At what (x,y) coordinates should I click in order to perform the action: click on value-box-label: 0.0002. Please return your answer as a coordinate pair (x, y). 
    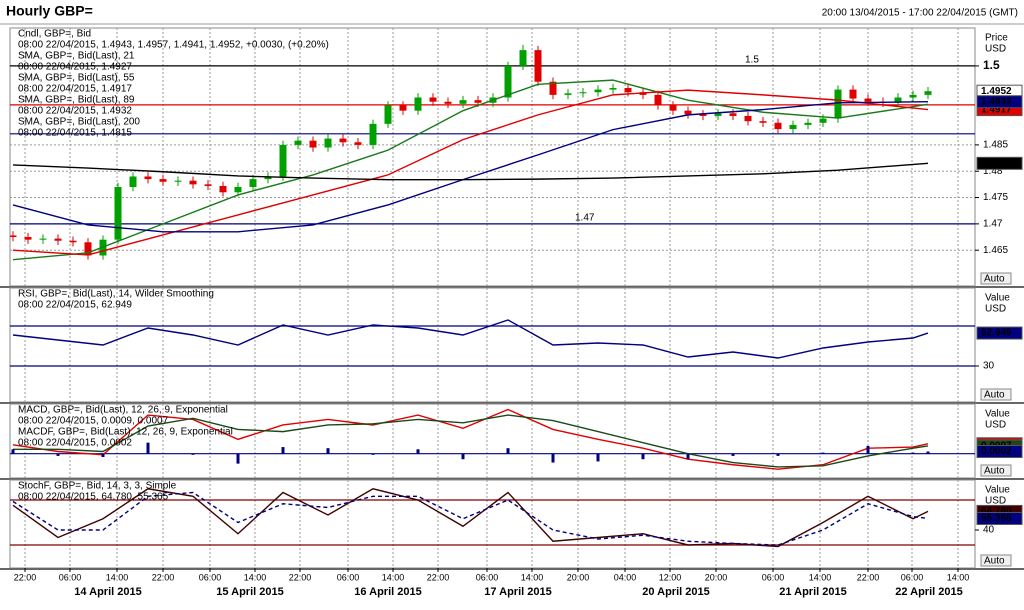
    Looking at the image, I should click on (996, 451).